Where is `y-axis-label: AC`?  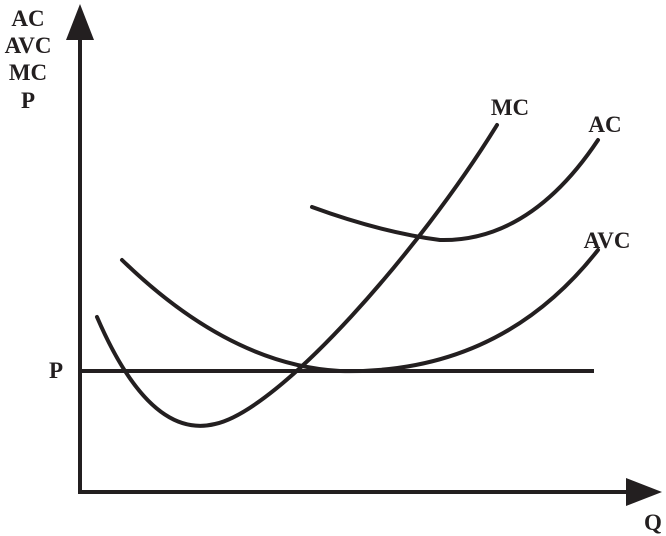 y-axis-label: AC is located at coordinates (27, 18).